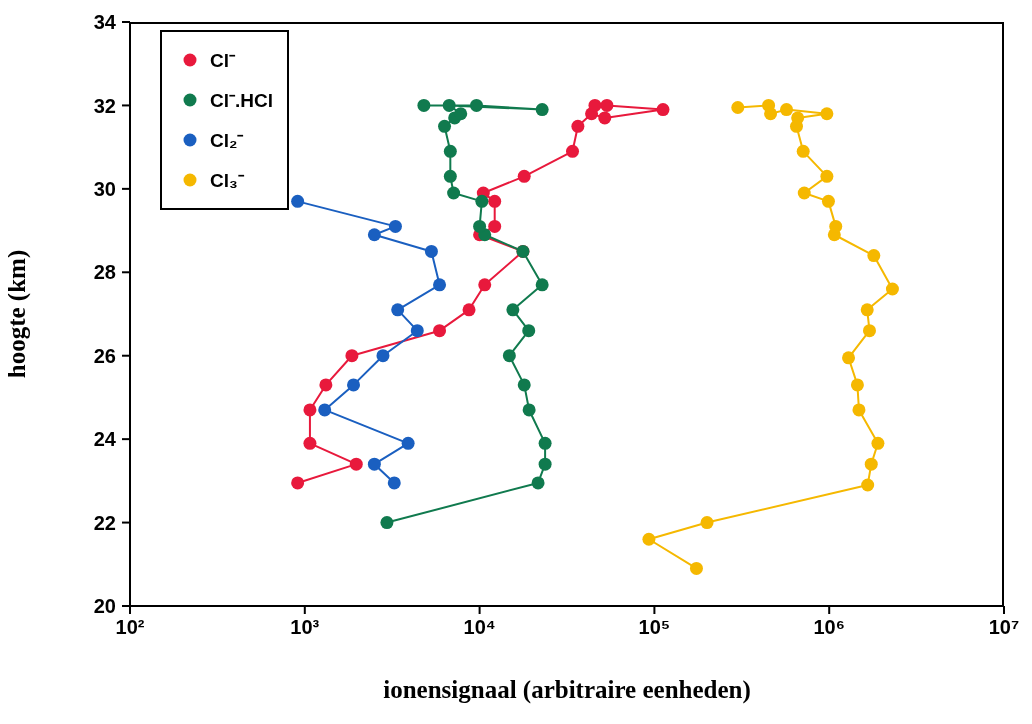 This screenshot has height=724, width=1032. What do you see at coordinates (829, 627) in the screenshot?
I see `x-tick-label: 10⁶` at bounding box center [829, 627].